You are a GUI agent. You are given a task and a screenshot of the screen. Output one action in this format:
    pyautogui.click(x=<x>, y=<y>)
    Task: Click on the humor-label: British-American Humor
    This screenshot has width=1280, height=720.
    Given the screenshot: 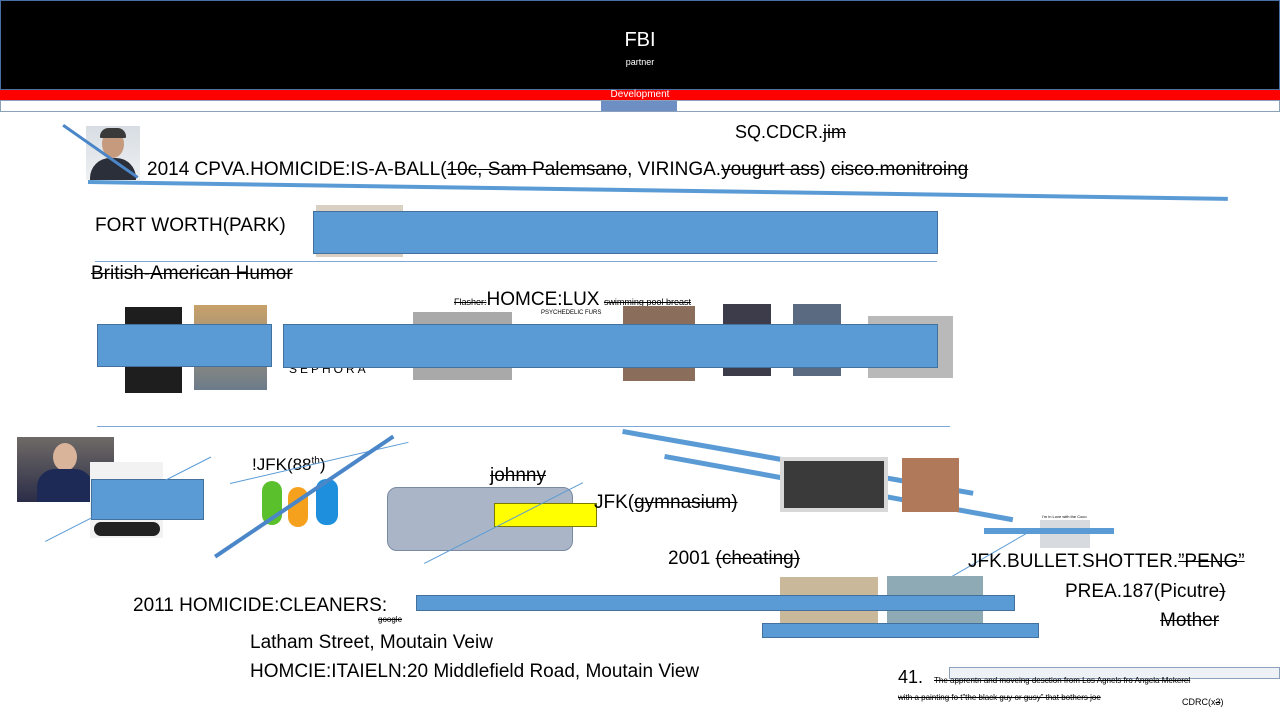 What is the action you would take?
    pyautogui.click(x=192, y=273)
    